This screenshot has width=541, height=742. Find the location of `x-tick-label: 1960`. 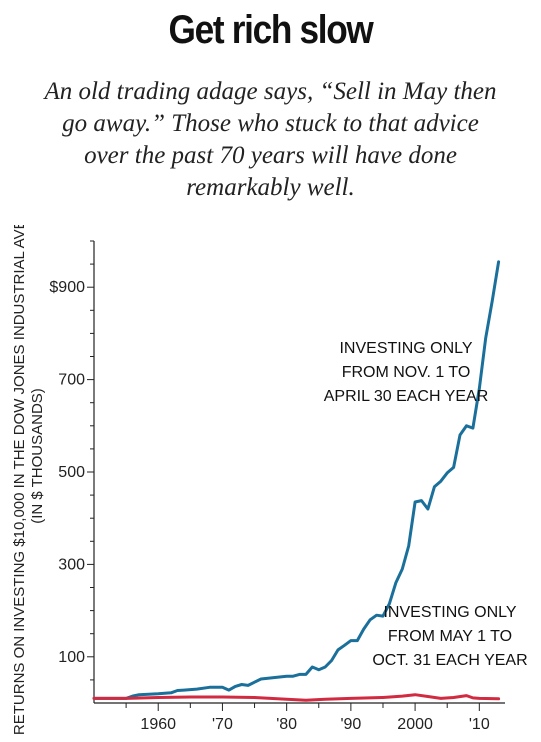

x-tick-label: 1960 is located at coordinates (158, 724).